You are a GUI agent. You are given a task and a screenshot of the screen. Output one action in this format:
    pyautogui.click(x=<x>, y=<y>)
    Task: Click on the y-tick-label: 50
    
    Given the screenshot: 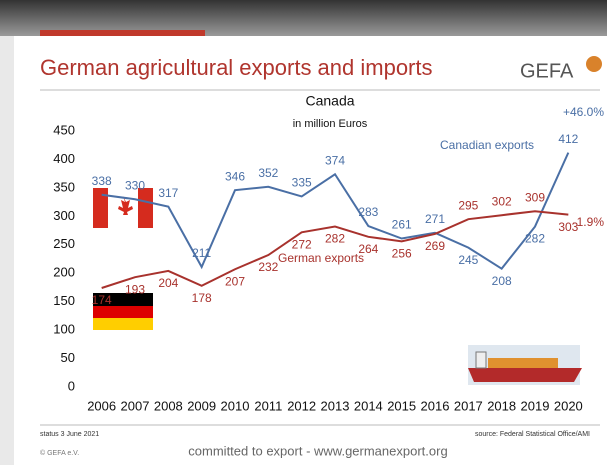 What is the action you would take?
    pyautogui.click(x=68, y=357)
    